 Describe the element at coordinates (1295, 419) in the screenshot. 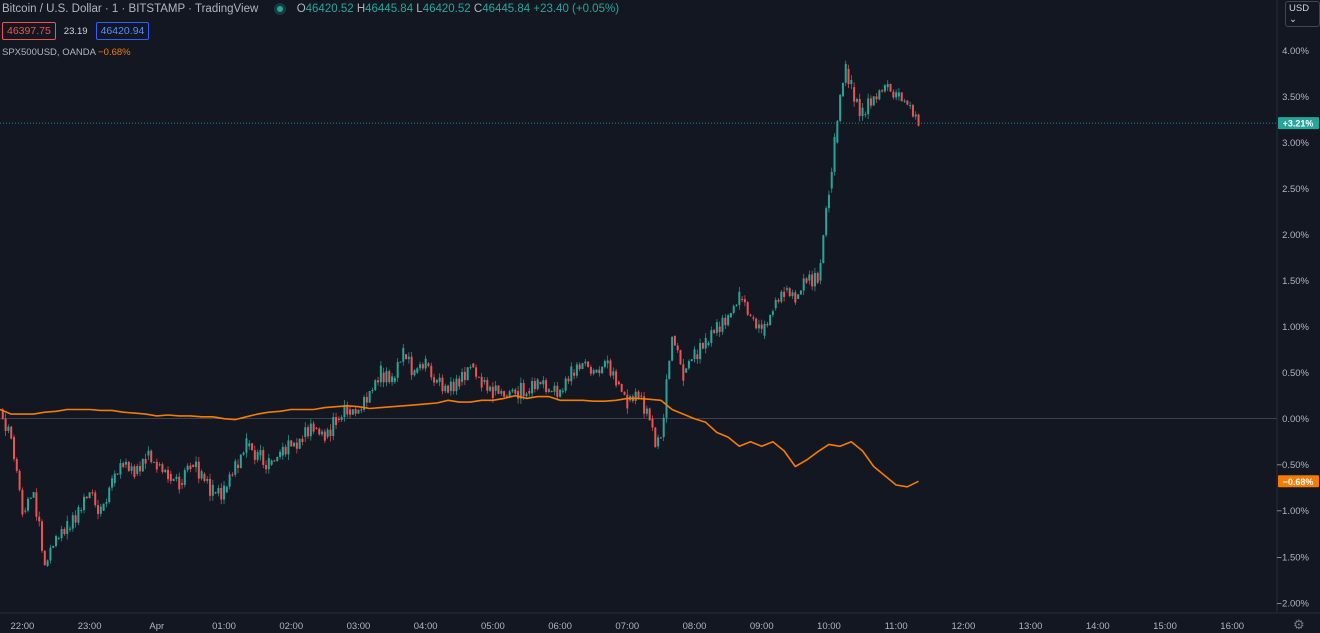

I see `y-tick-label: 0.00%` at that location.